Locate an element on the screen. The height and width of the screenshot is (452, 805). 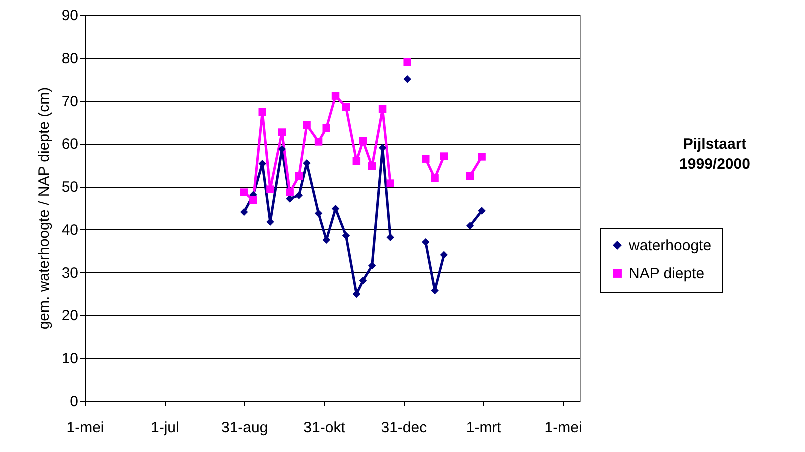
legend-label: waterhoogte is located at coordinates (670, 246).